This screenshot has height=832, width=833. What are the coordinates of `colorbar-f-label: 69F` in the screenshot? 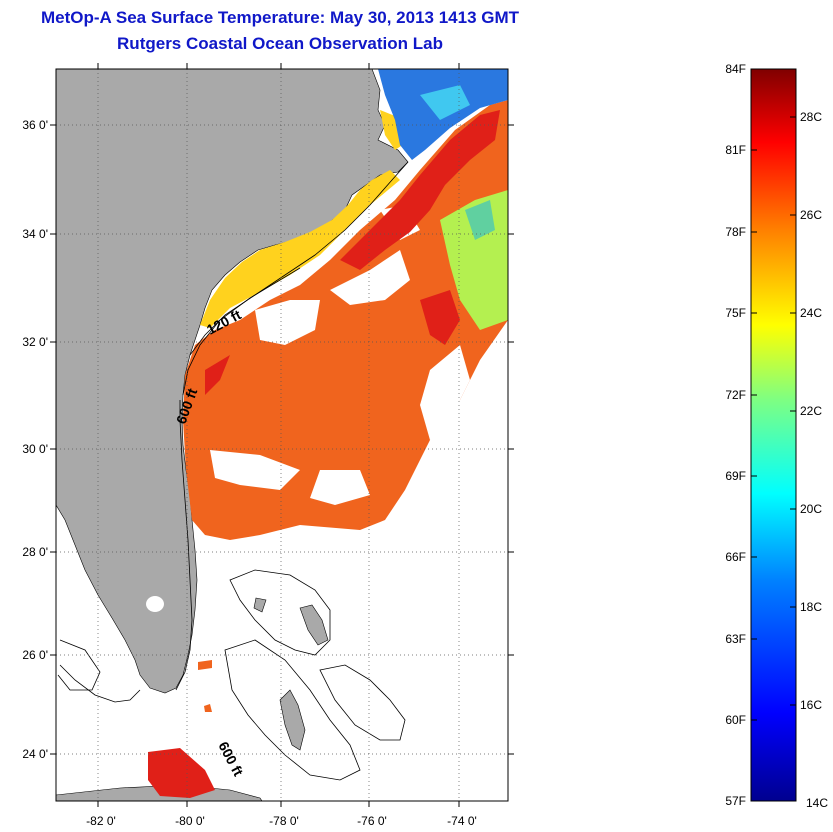 It's located at (735, 476).